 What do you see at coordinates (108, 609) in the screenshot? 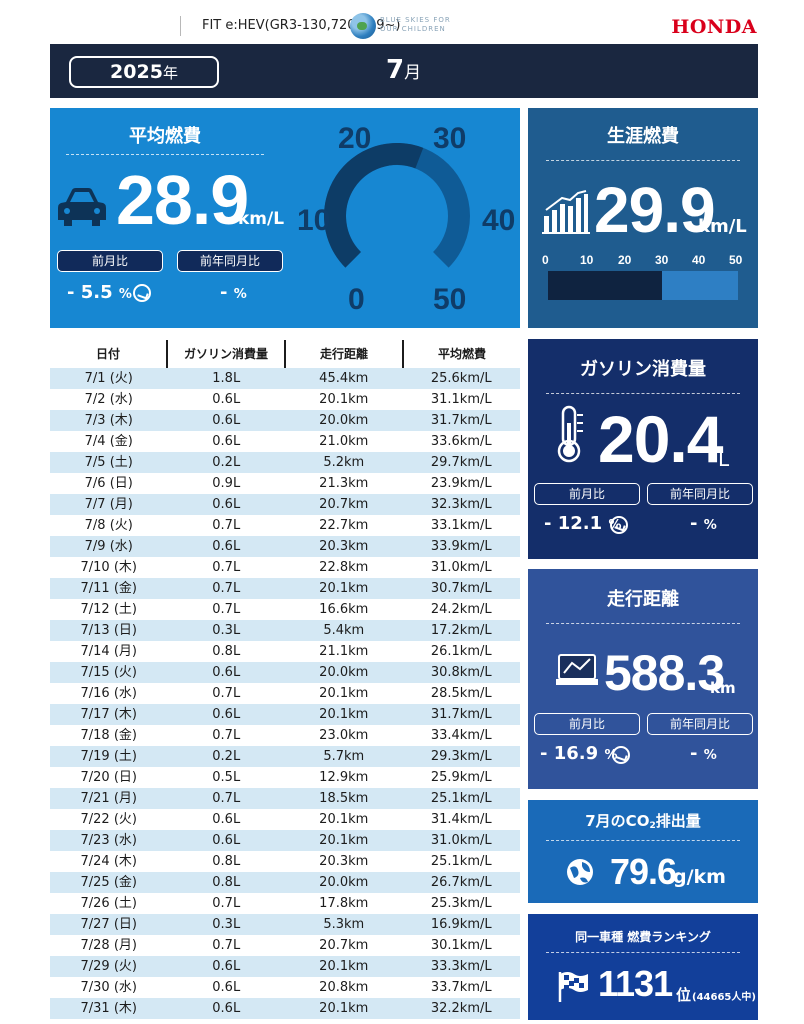
I see `cell-date: 7/12 (土)` at bounding box center [108, 609].